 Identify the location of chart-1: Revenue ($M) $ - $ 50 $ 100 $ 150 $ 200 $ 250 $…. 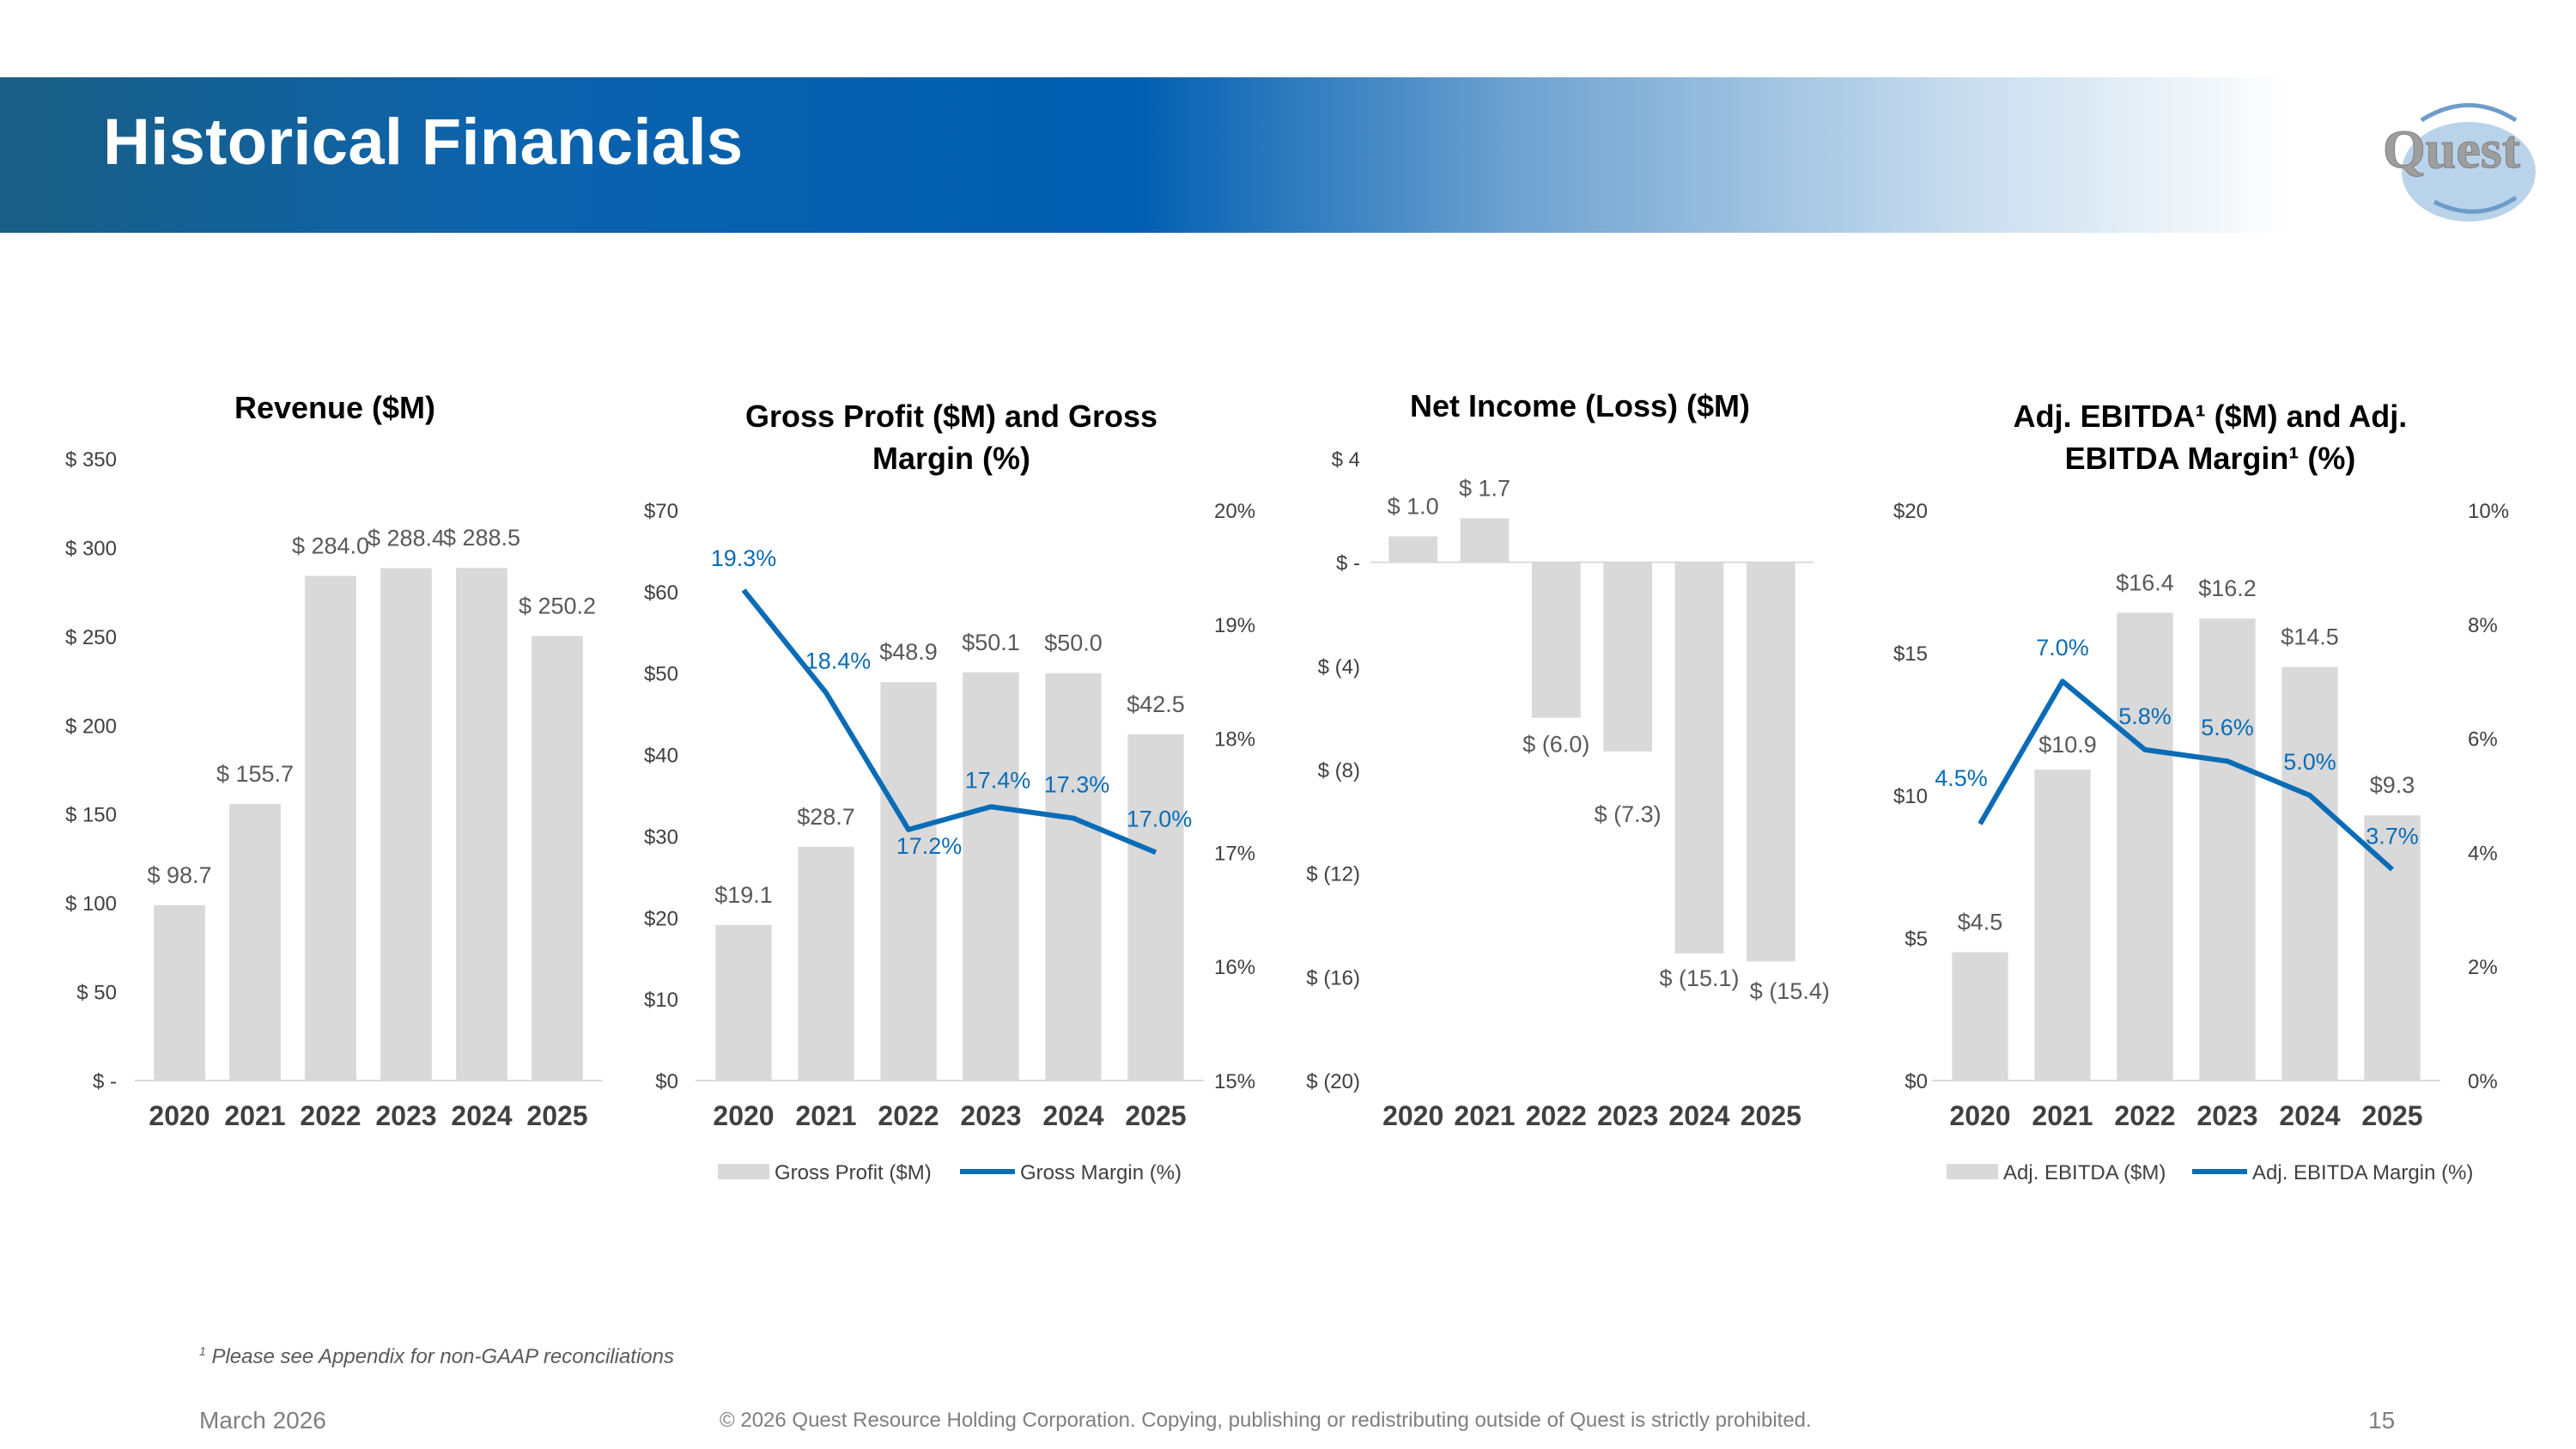
(334, 760).